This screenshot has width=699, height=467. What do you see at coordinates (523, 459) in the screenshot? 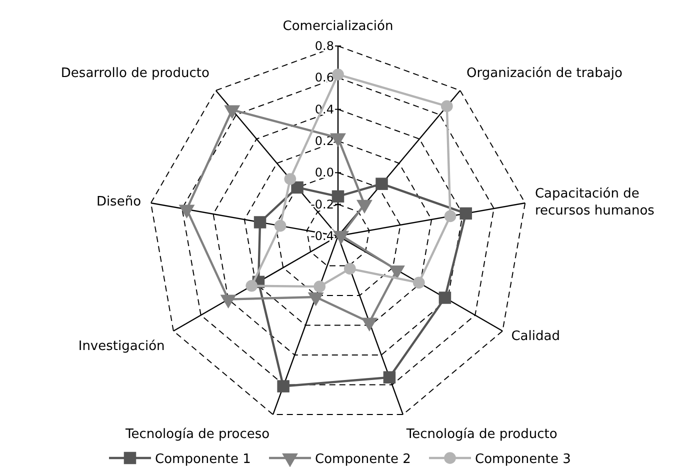
I see `legend-label: Componente 3` at bounding box center [523, 459].